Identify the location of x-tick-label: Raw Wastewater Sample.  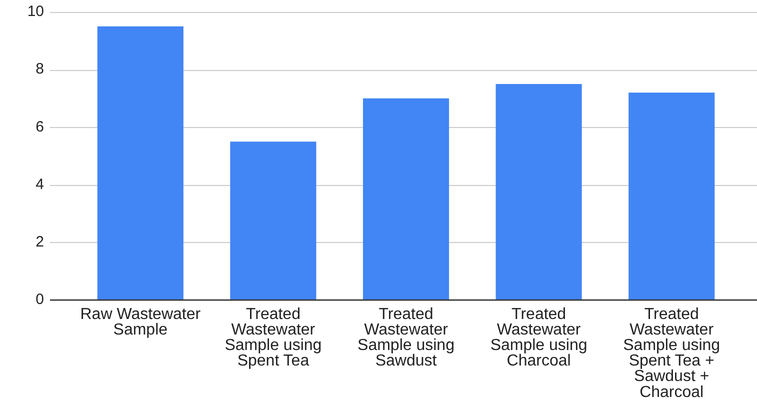
(141, 322).